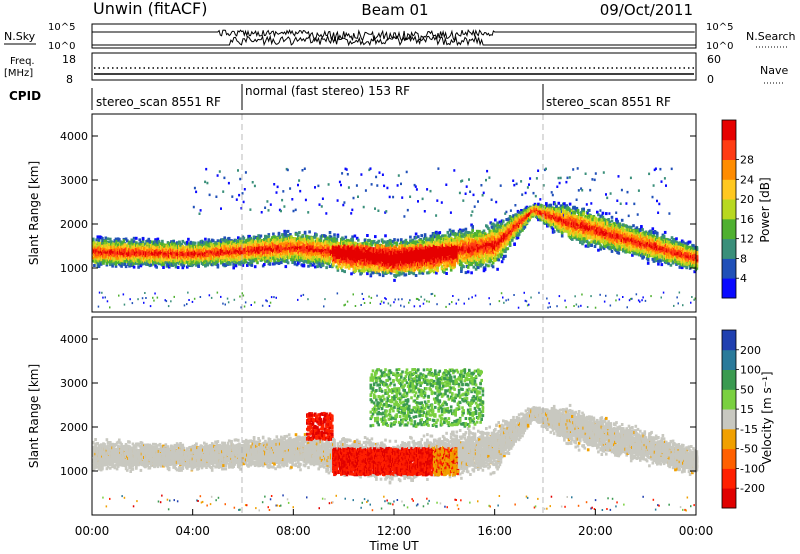  I want to click on cpid-segment-2: normal (fast stereo) 153 RF, so click(327, 91).